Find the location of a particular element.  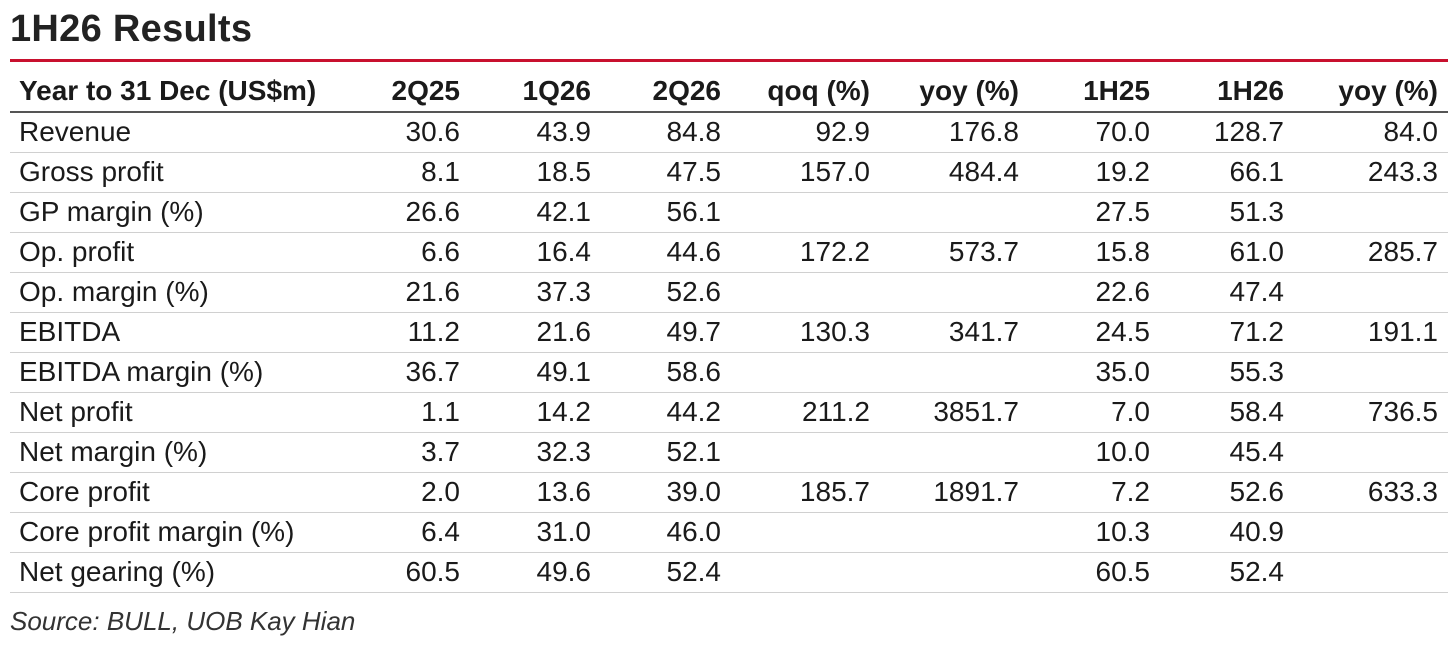

table-cell: 285.7 is located at coordinates (1371, 252).